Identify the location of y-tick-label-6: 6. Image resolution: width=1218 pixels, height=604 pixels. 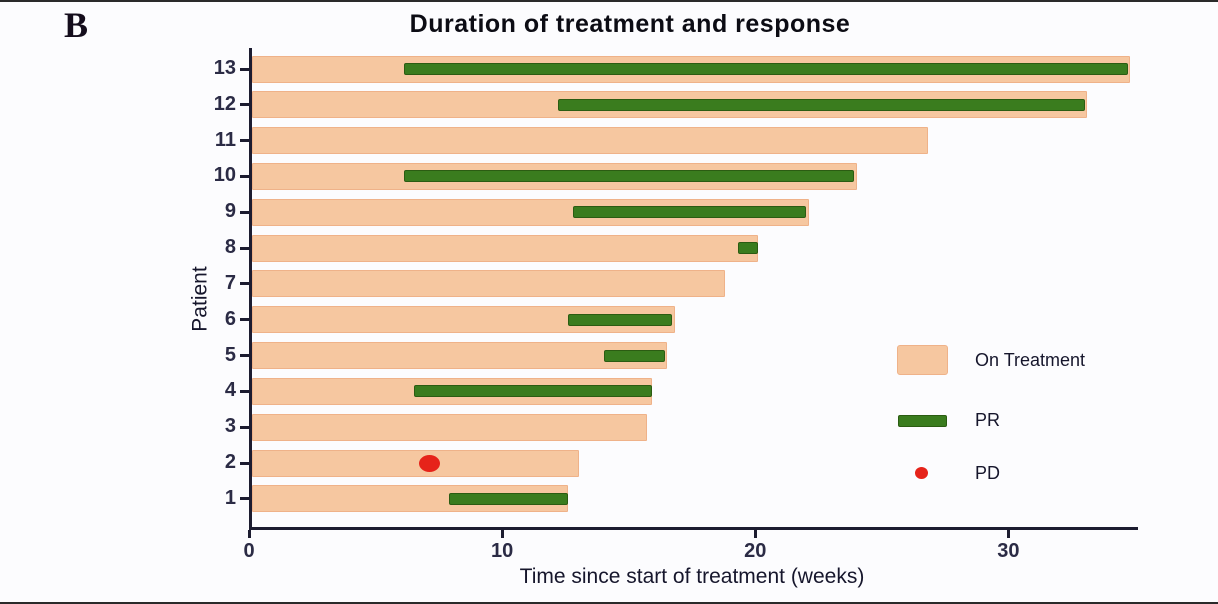
(230, 318).